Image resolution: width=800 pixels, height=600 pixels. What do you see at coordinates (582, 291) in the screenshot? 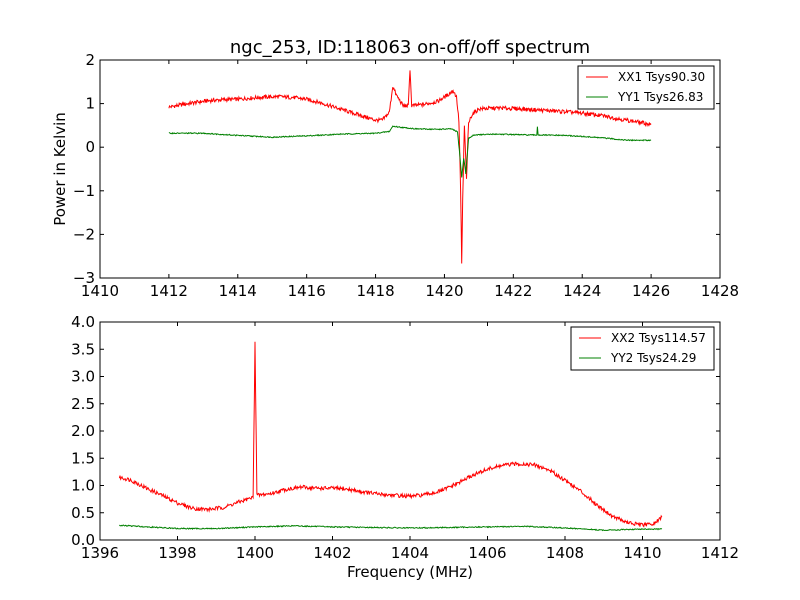
I see `x-tick-label: 1424` at bounding box center [582, 291].